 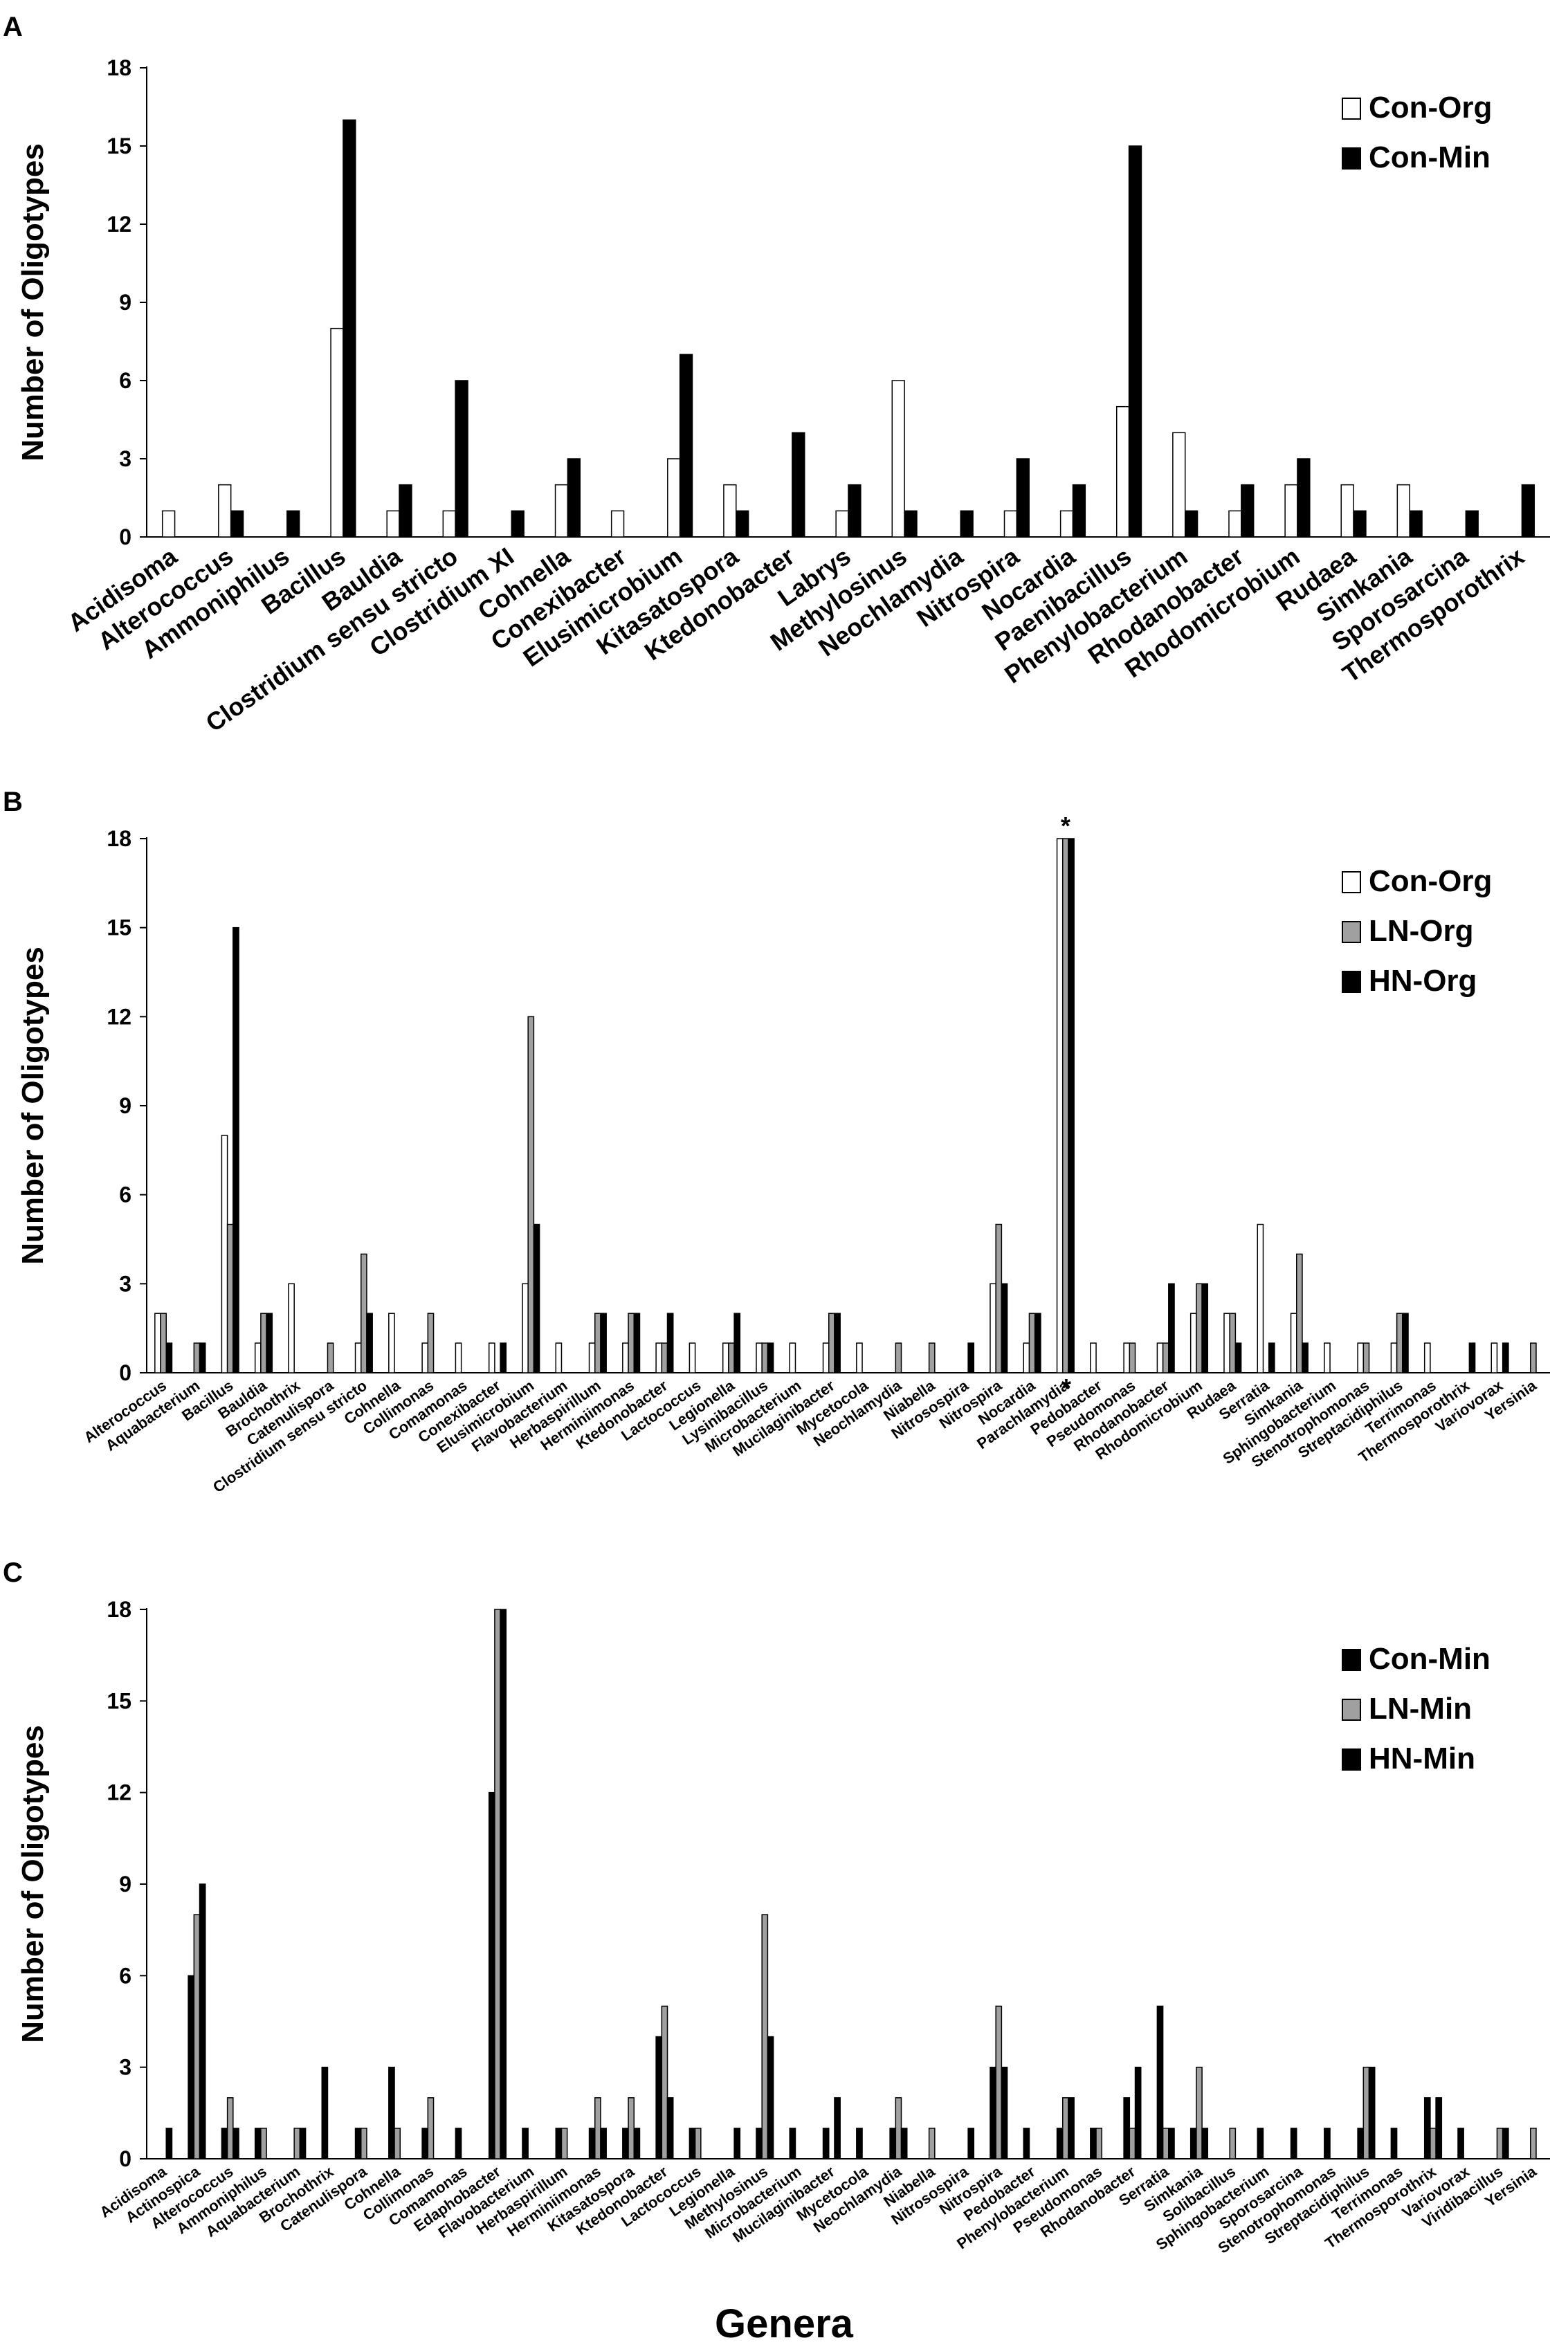 I want to click on y-axis-label: Number of Oligotypes, so click(x=33, y=302).